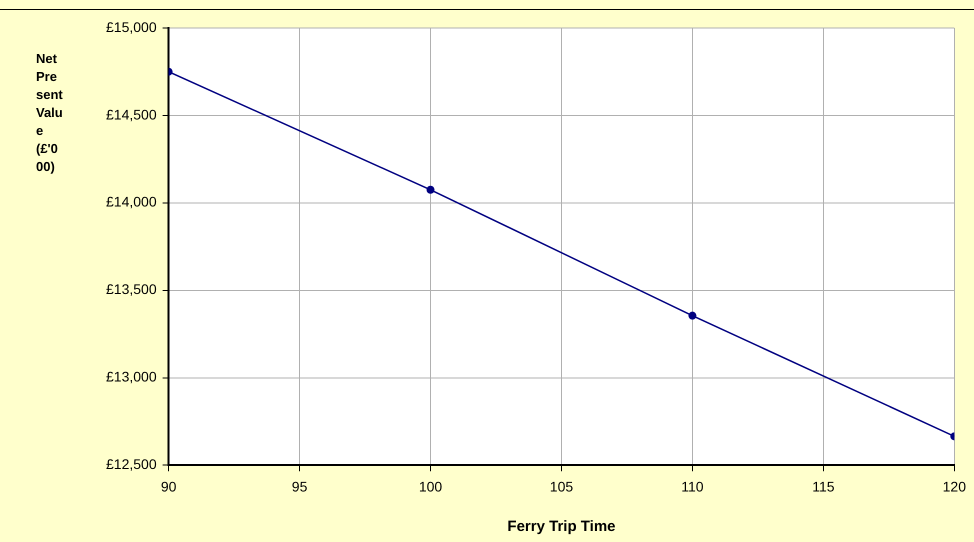 This screenshot has height=542, width=974. I want to click on y-tick-label: £14,500, so click(131, 114).